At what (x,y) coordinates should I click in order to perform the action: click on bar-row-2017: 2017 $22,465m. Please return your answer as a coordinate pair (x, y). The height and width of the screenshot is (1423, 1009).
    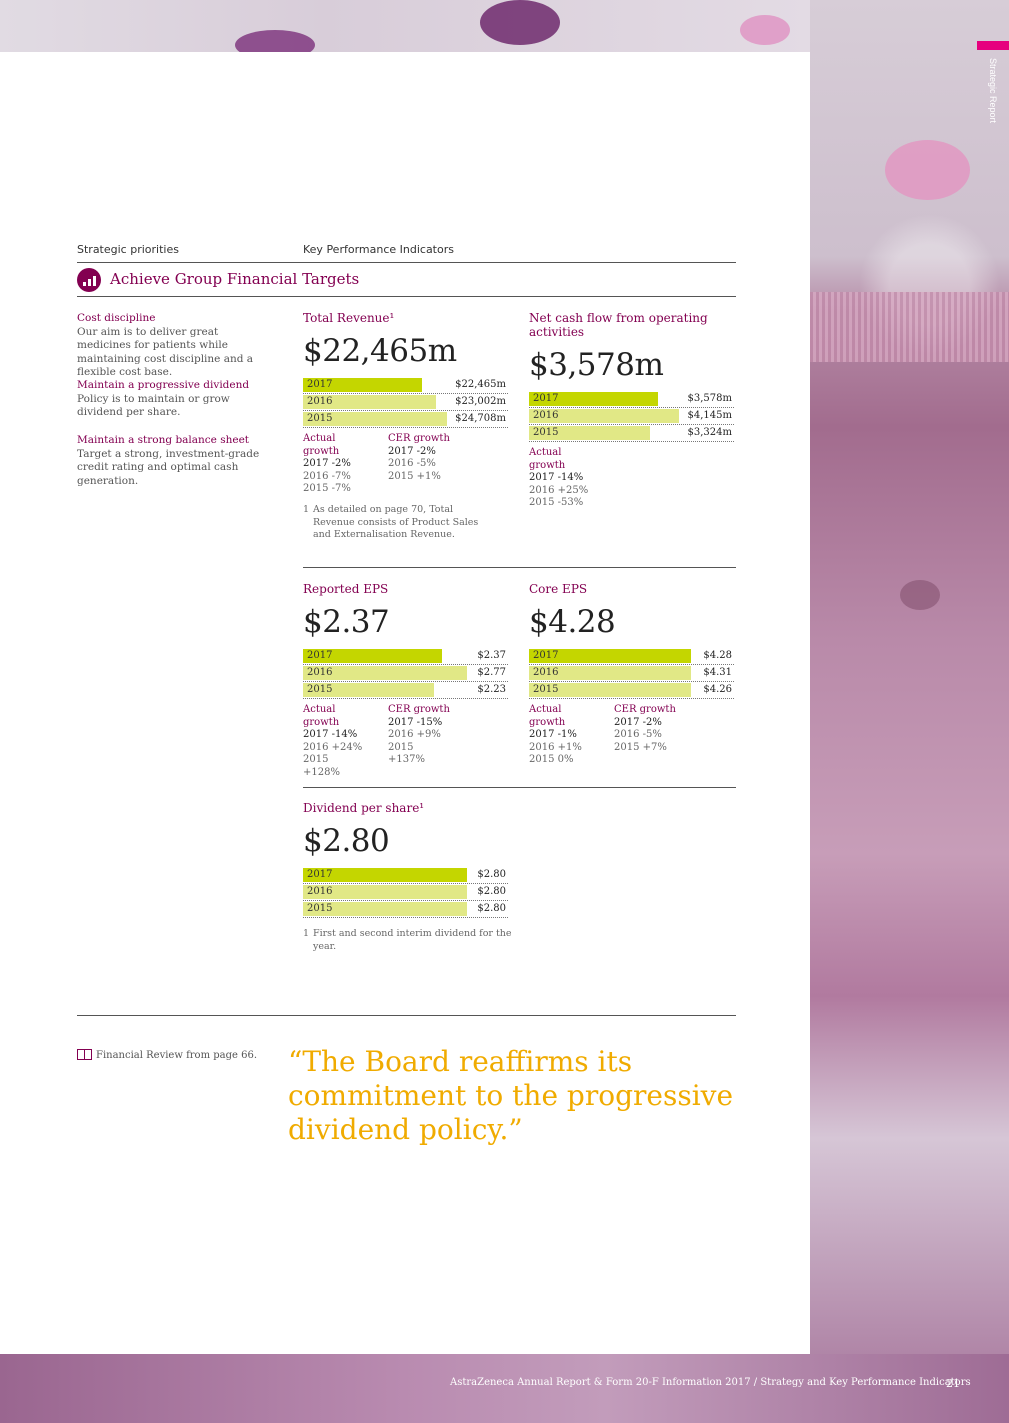
    Looking at the image, I should click on (405, 385).